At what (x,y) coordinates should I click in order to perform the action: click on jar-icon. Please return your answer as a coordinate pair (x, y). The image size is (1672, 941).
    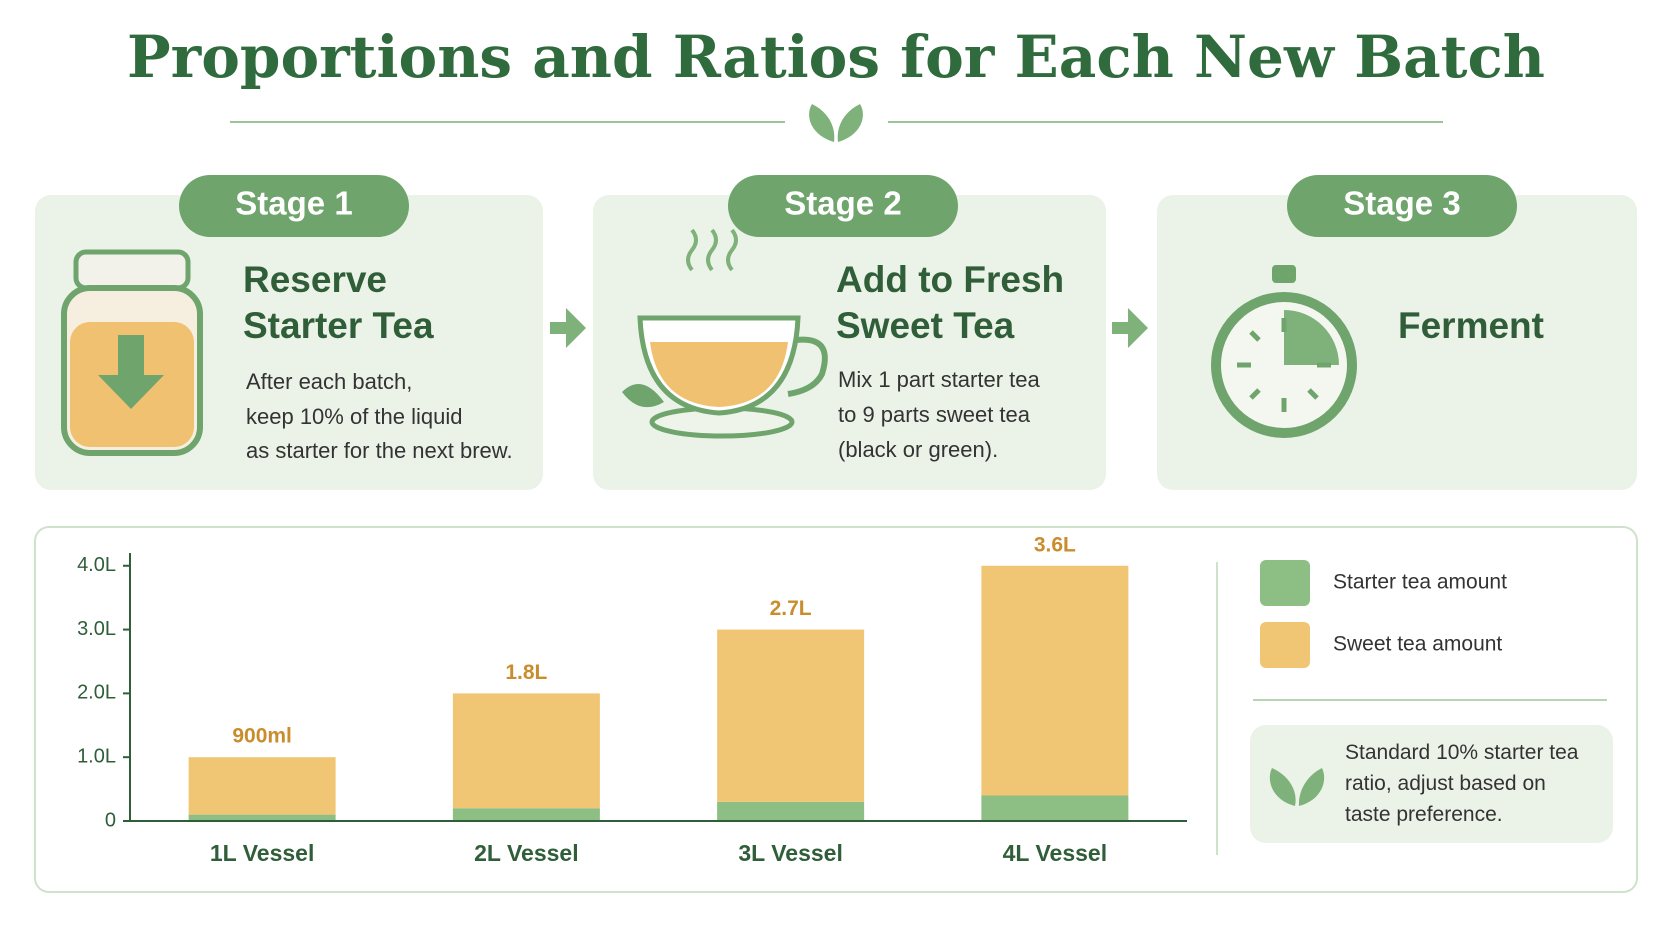
    Looking at the image, I should click on (132, 352).